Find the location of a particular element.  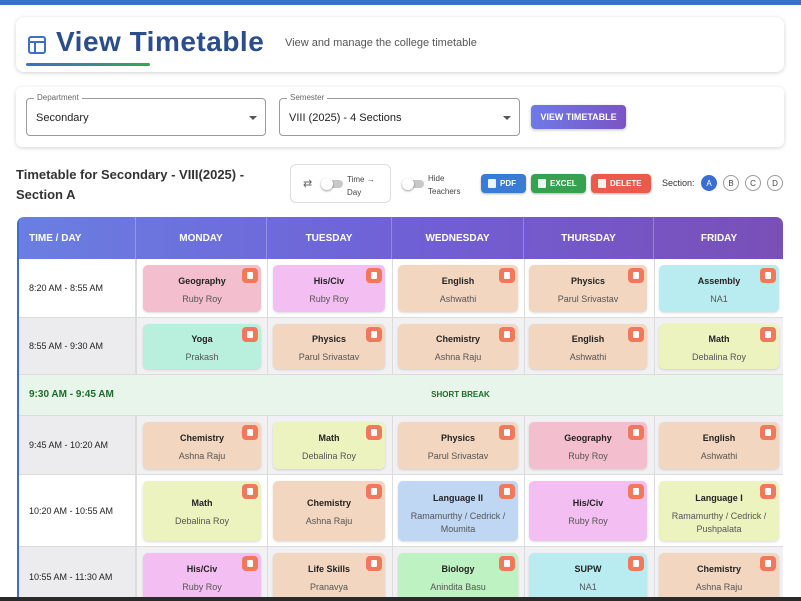

teacher-name: Anindita Basu is located at coordinates (458, 587).